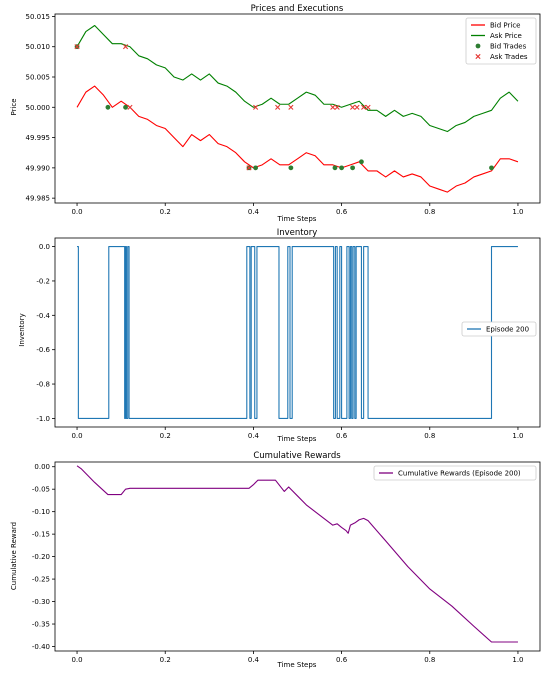 This screenshot has width=550, height=675. I want to click on rewards-ytick-label: -0.05, so click(41, 490).